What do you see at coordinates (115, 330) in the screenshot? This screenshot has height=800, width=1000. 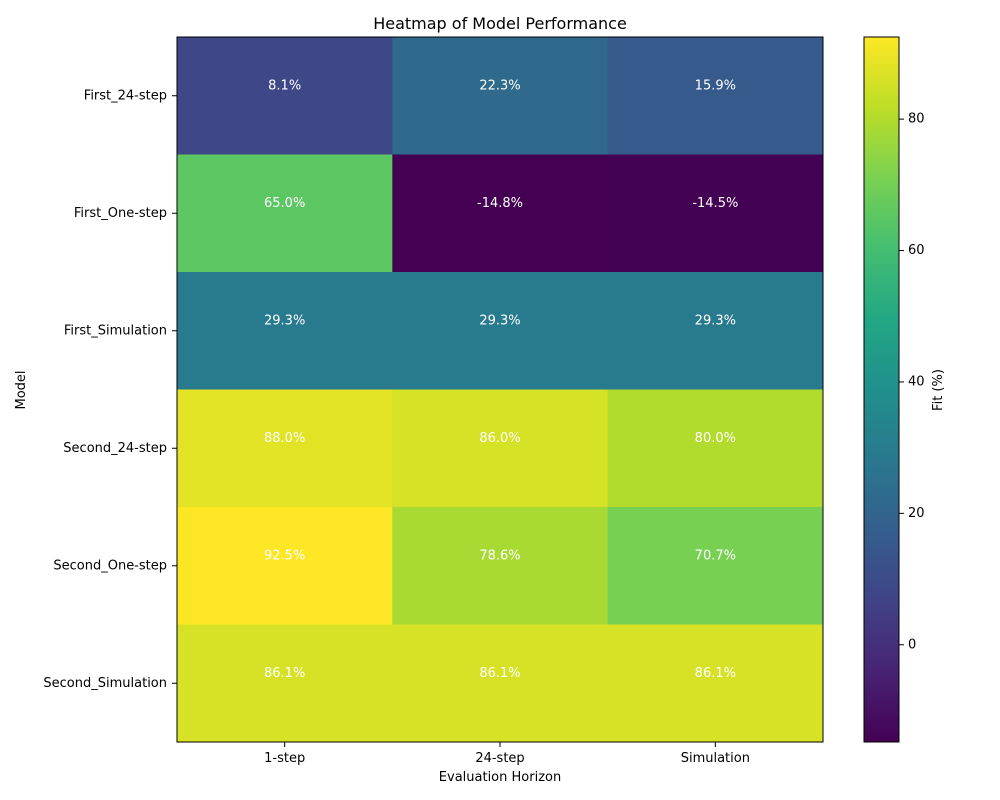 I see `y-tick-label: First_Simulation` at bounding box center [115, 330].